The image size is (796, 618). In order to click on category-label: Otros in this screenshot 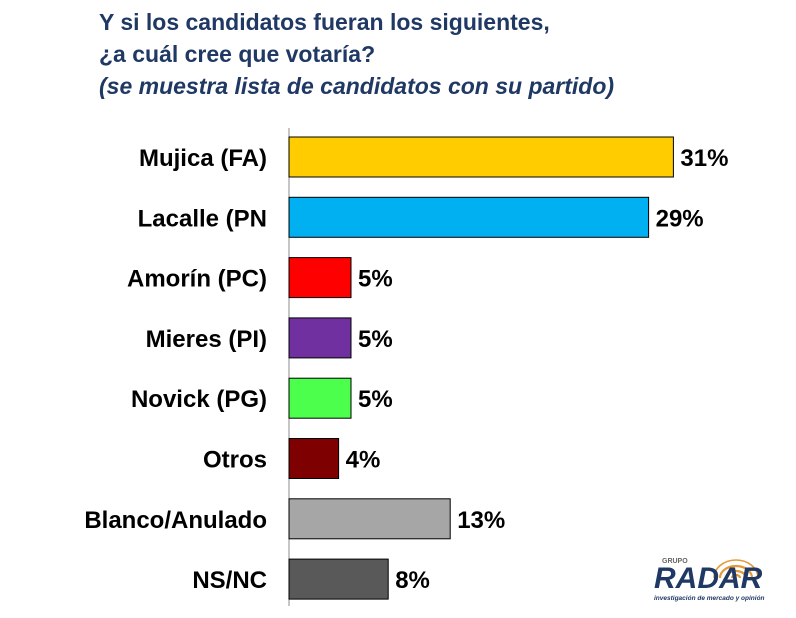, I will do `click(235, 460)`.